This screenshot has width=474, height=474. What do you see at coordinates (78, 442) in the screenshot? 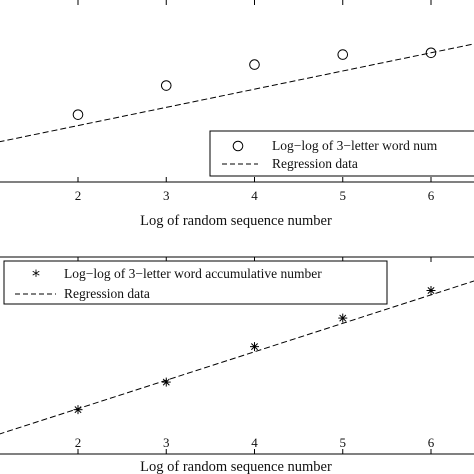
I see `bottom-x-tick-label: 2` at bounding box center [78, 442].